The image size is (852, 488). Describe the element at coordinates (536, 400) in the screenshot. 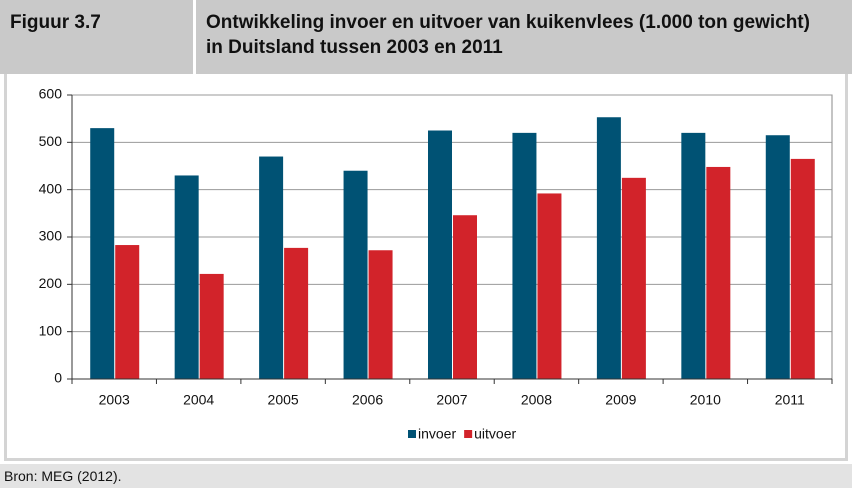

I see `x-tick-label: 2008` at that location.